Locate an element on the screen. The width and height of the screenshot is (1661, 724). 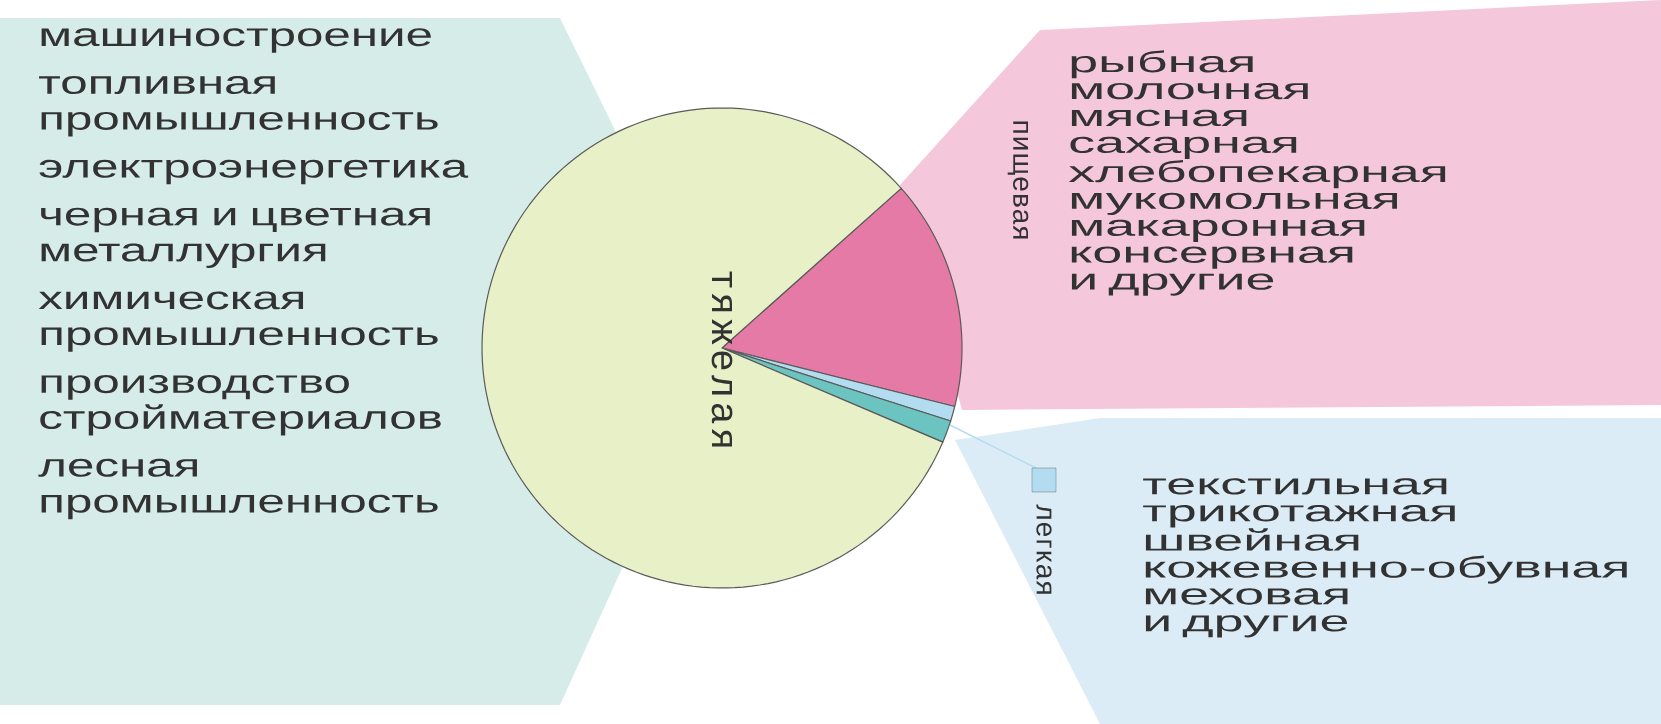
text: швейная is located at coordinates (1252, 539).